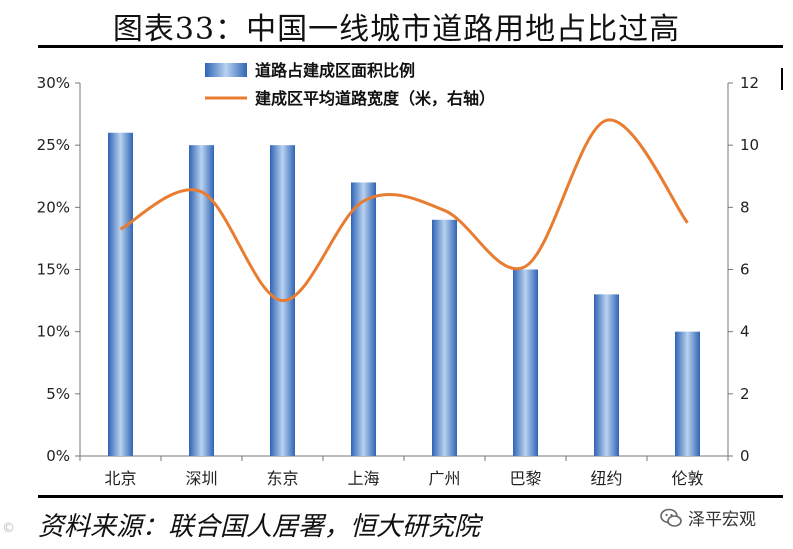 The height and width of the screenshot is (549, 793). What do you see at coordinates (282, 478) in the screenshot?
I see `category-label: 东京` at bounding box center [282, 478].